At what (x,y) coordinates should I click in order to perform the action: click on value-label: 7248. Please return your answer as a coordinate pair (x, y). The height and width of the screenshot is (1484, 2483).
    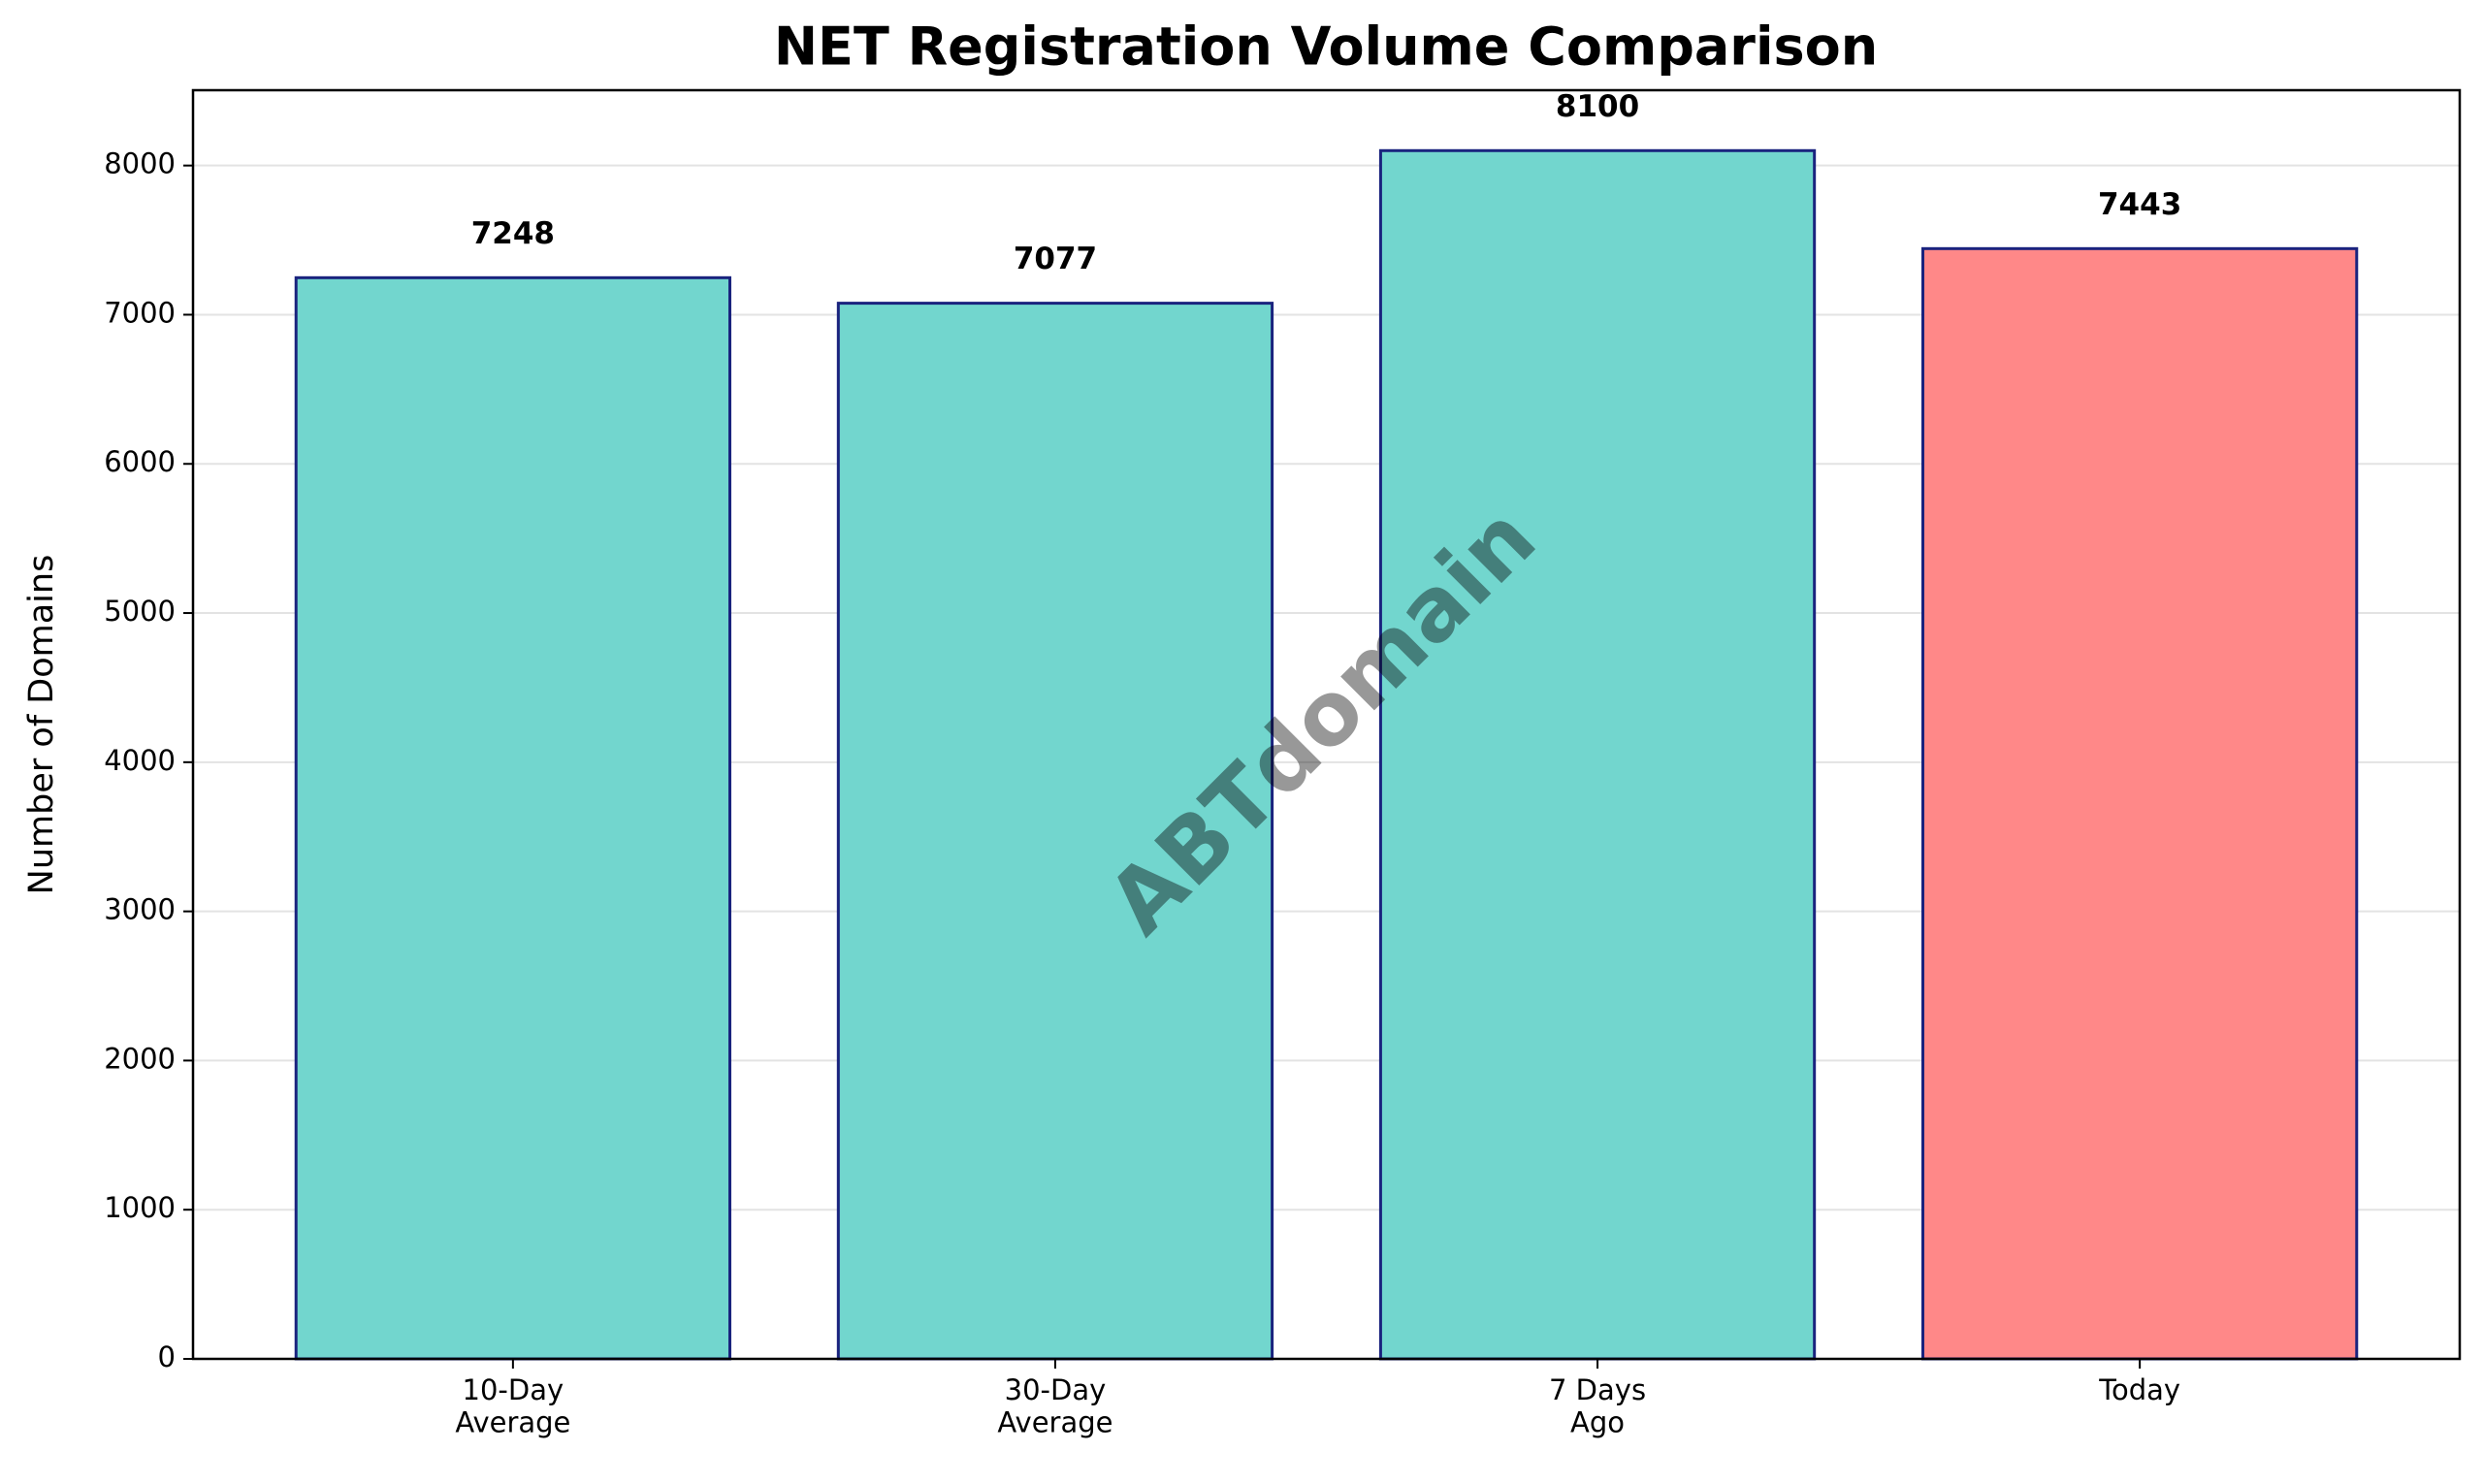
    Looking at the image, I should click on (513, 234).